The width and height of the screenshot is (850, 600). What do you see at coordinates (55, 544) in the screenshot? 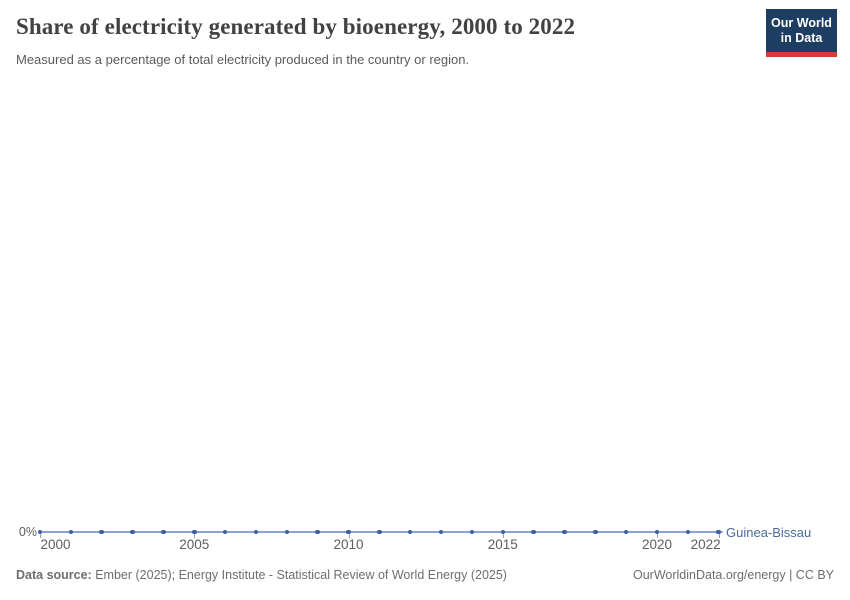
I see `x-axis-label: 2000` at bounding box center [55, 544].